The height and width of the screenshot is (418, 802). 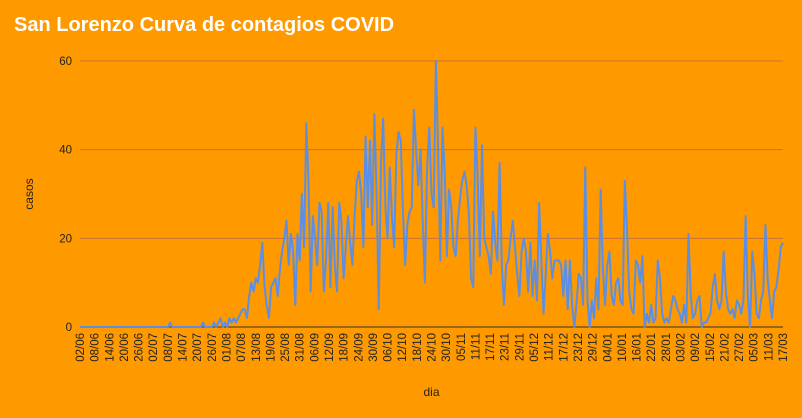 What do you see at coordinates (725, 347) in the screenshot?
I see `x-tick-label: 21/02` at bounding box center [725, 347].